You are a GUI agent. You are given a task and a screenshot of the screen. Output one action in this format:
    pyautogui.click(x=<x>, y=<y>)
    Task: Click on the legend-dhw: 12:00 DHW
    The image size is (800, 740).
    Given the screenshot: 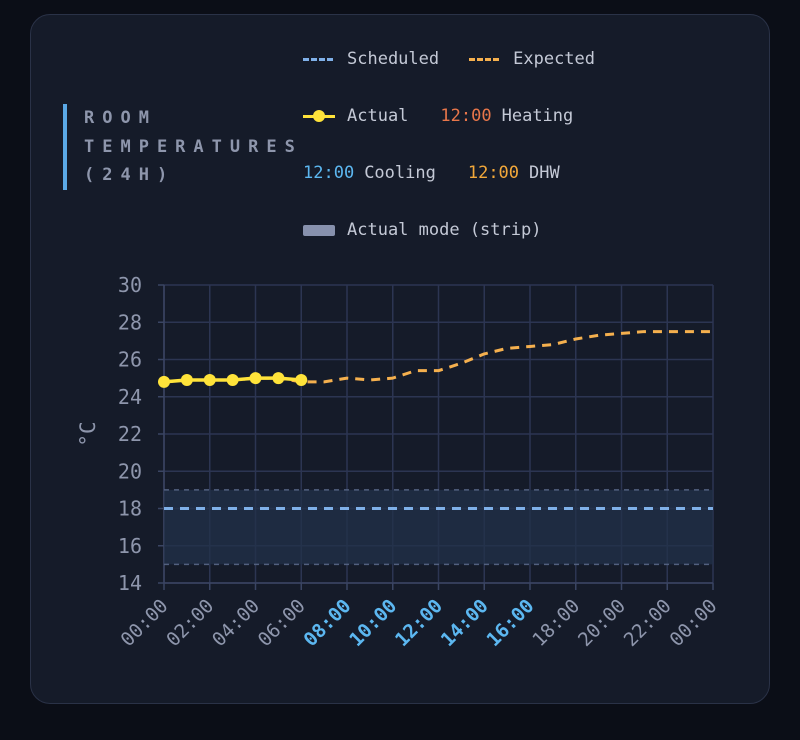 What is the action you would take?
    pyautogui.click(x=514, y=173)
    